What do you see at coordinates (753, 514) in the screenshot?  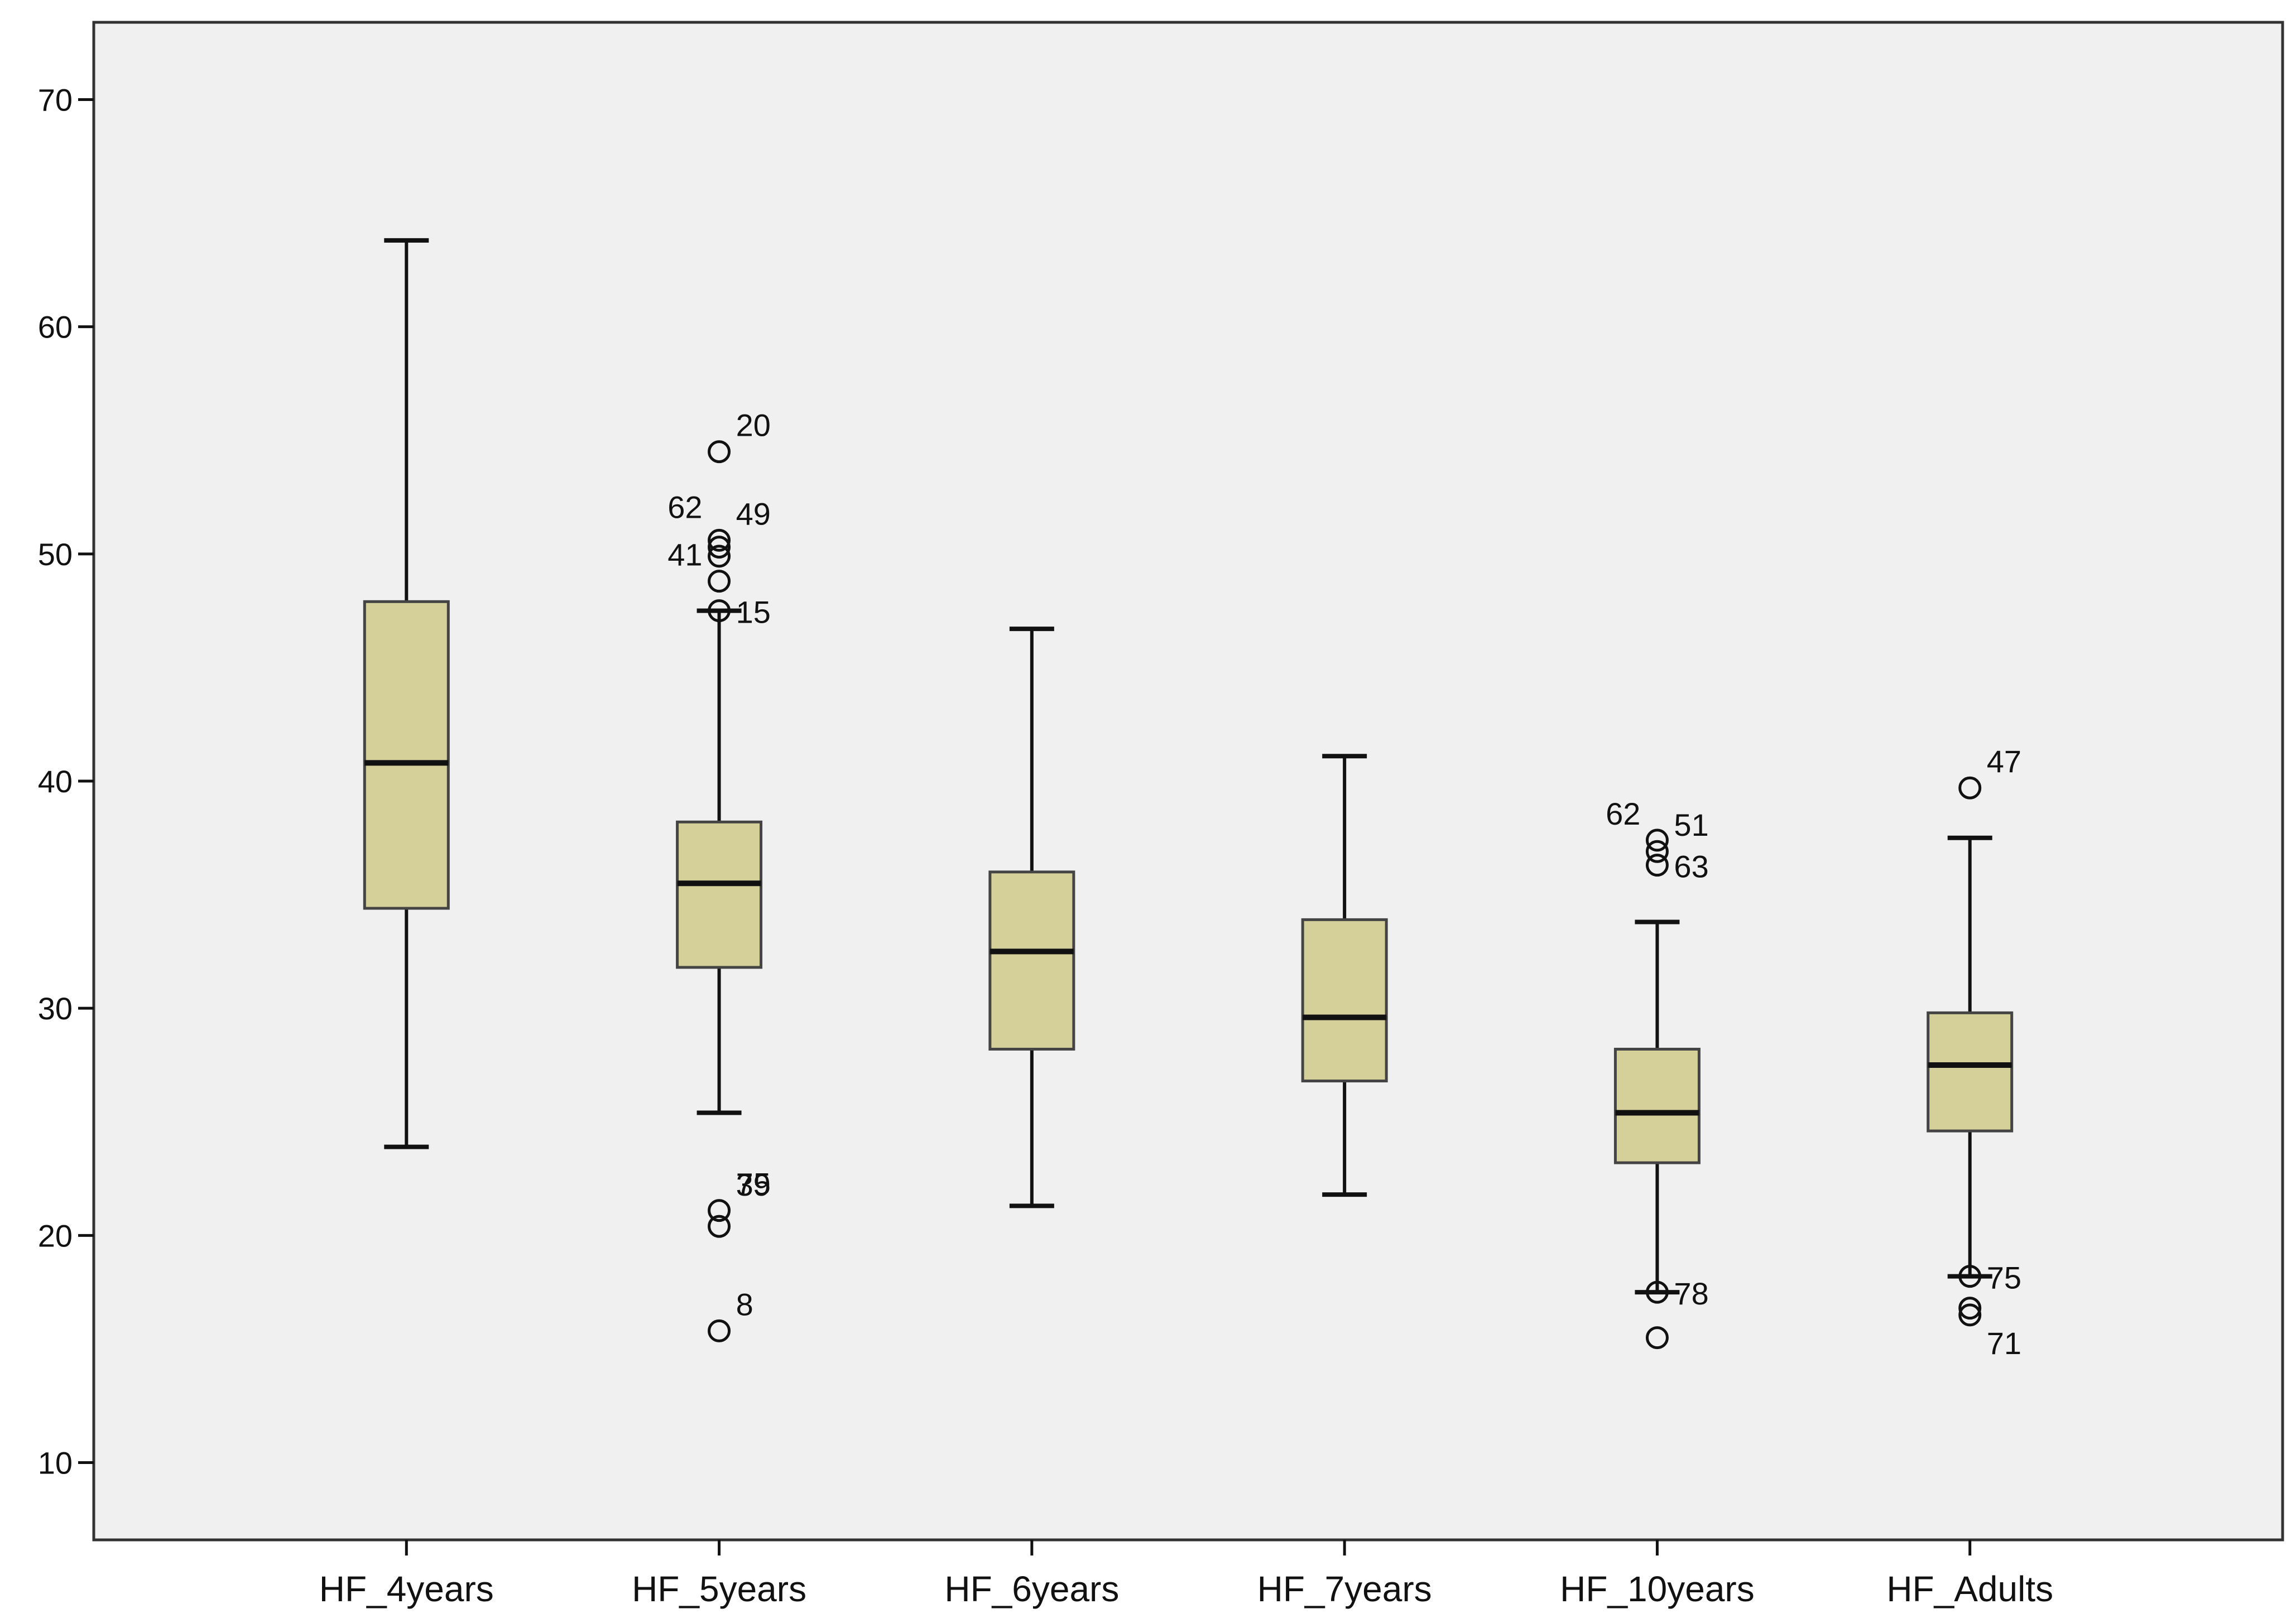 I see `outlier-label: 49` at bounding box center [753, 514].